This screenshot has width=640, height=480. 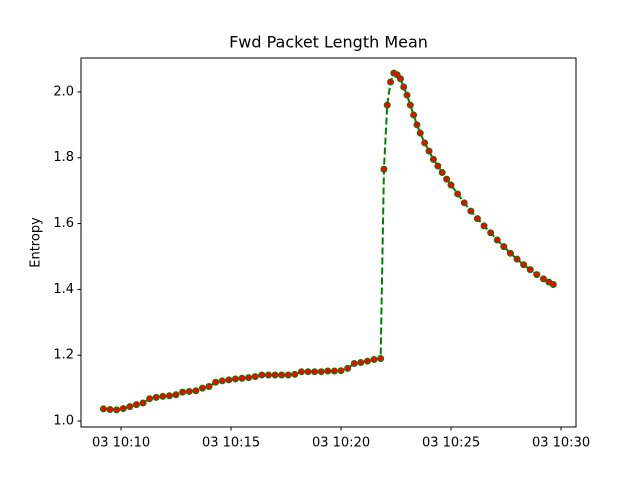 I want to click on y-axis-label: Entropy, so click(x=36, y=242).